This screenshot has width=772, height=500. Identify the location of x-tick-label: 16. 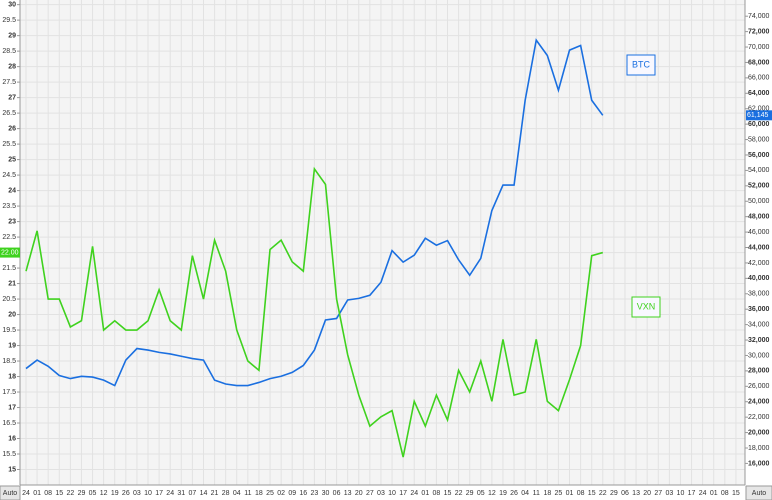
(303, 493).